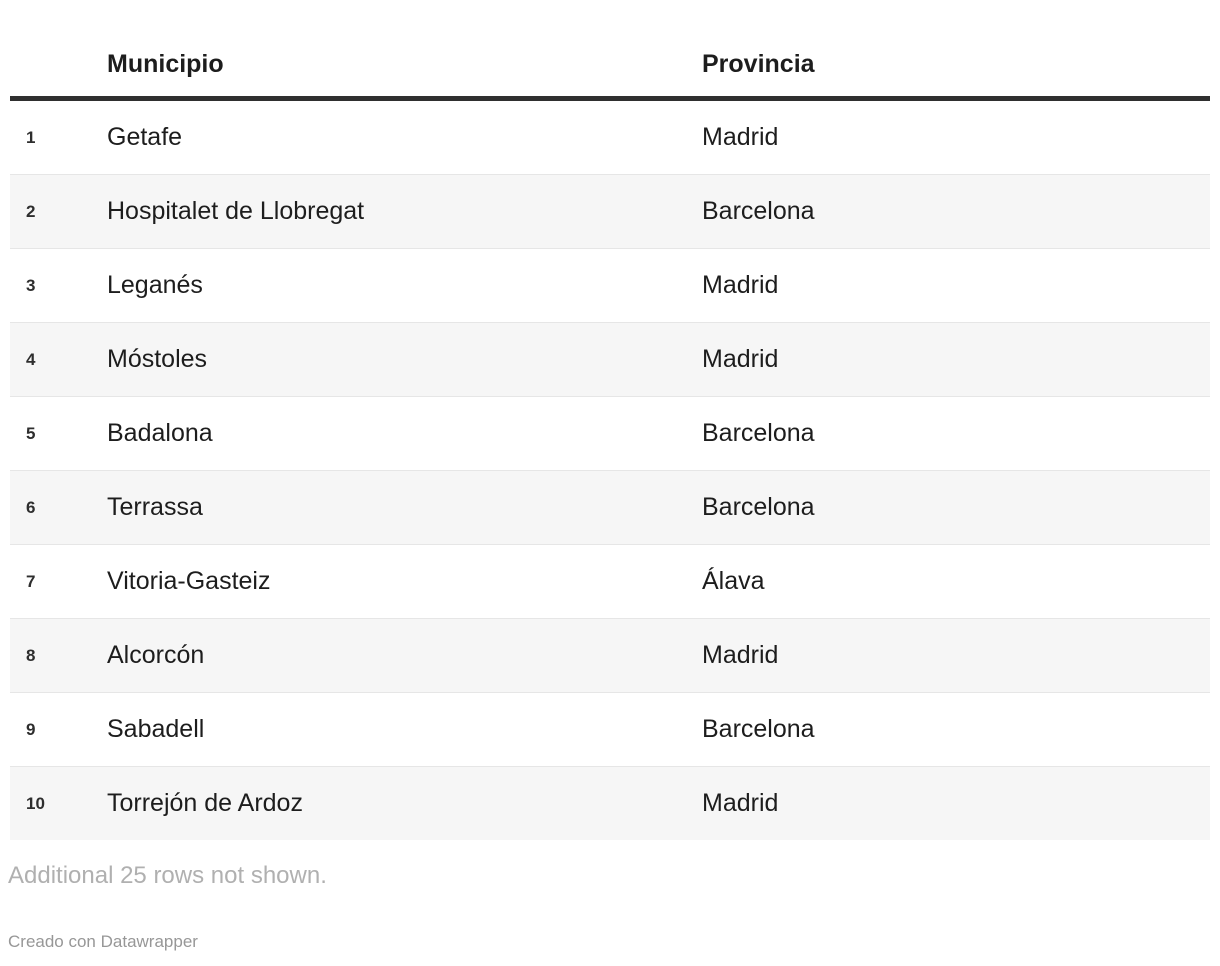 This screenshot has width=1220, height=966. I want to click on column-header-municipio: Municipio, so click(404, 50).